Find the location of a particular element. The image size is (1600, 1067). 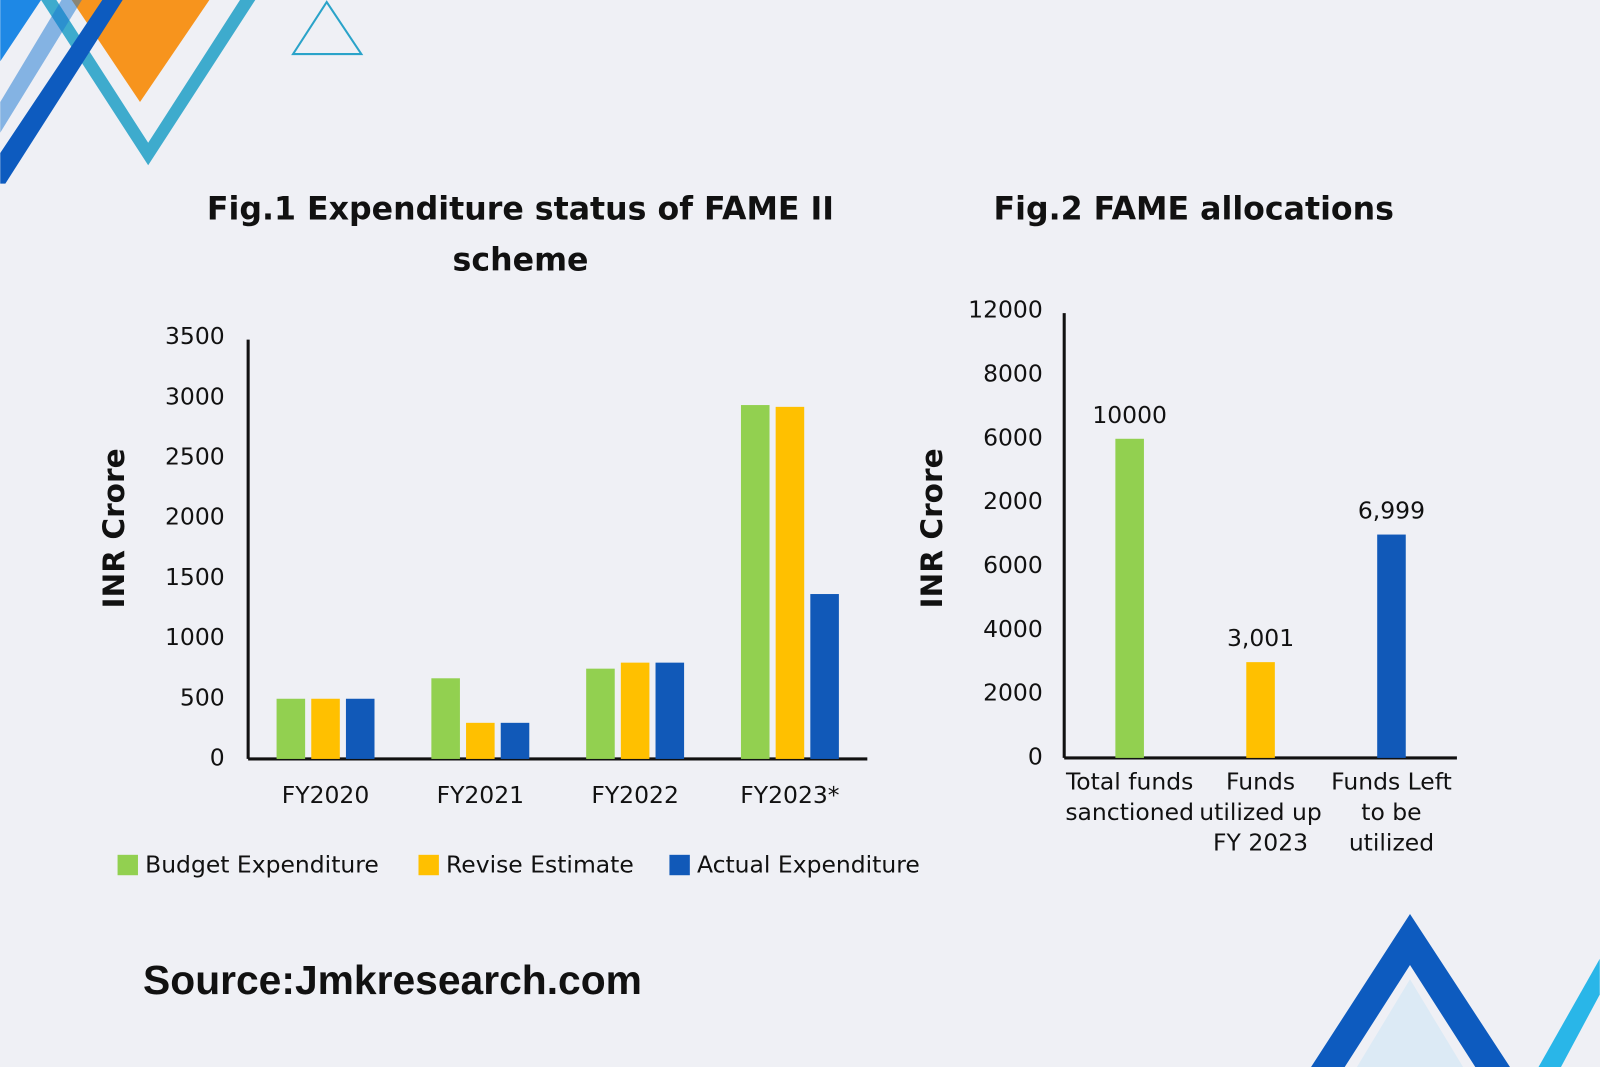

x-tick-label: FY2022 is located at coordinates (635, 795).